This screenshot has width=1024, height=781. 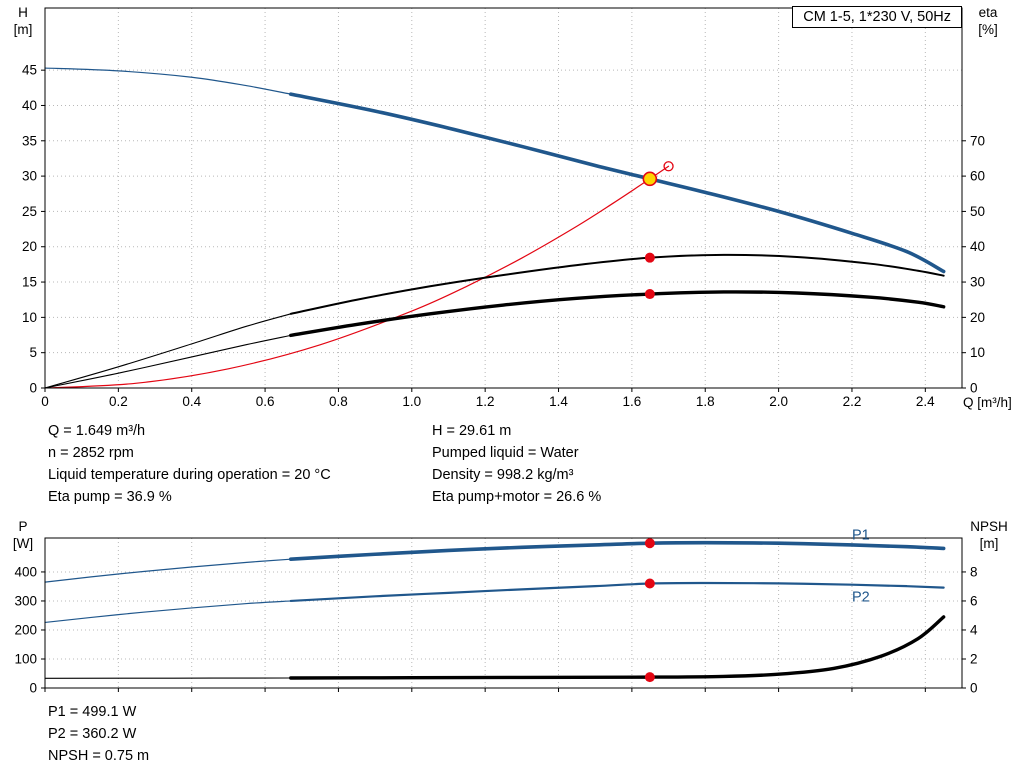 I want to click on right-axis-tick-label: 70, so click(x=977, y=140).